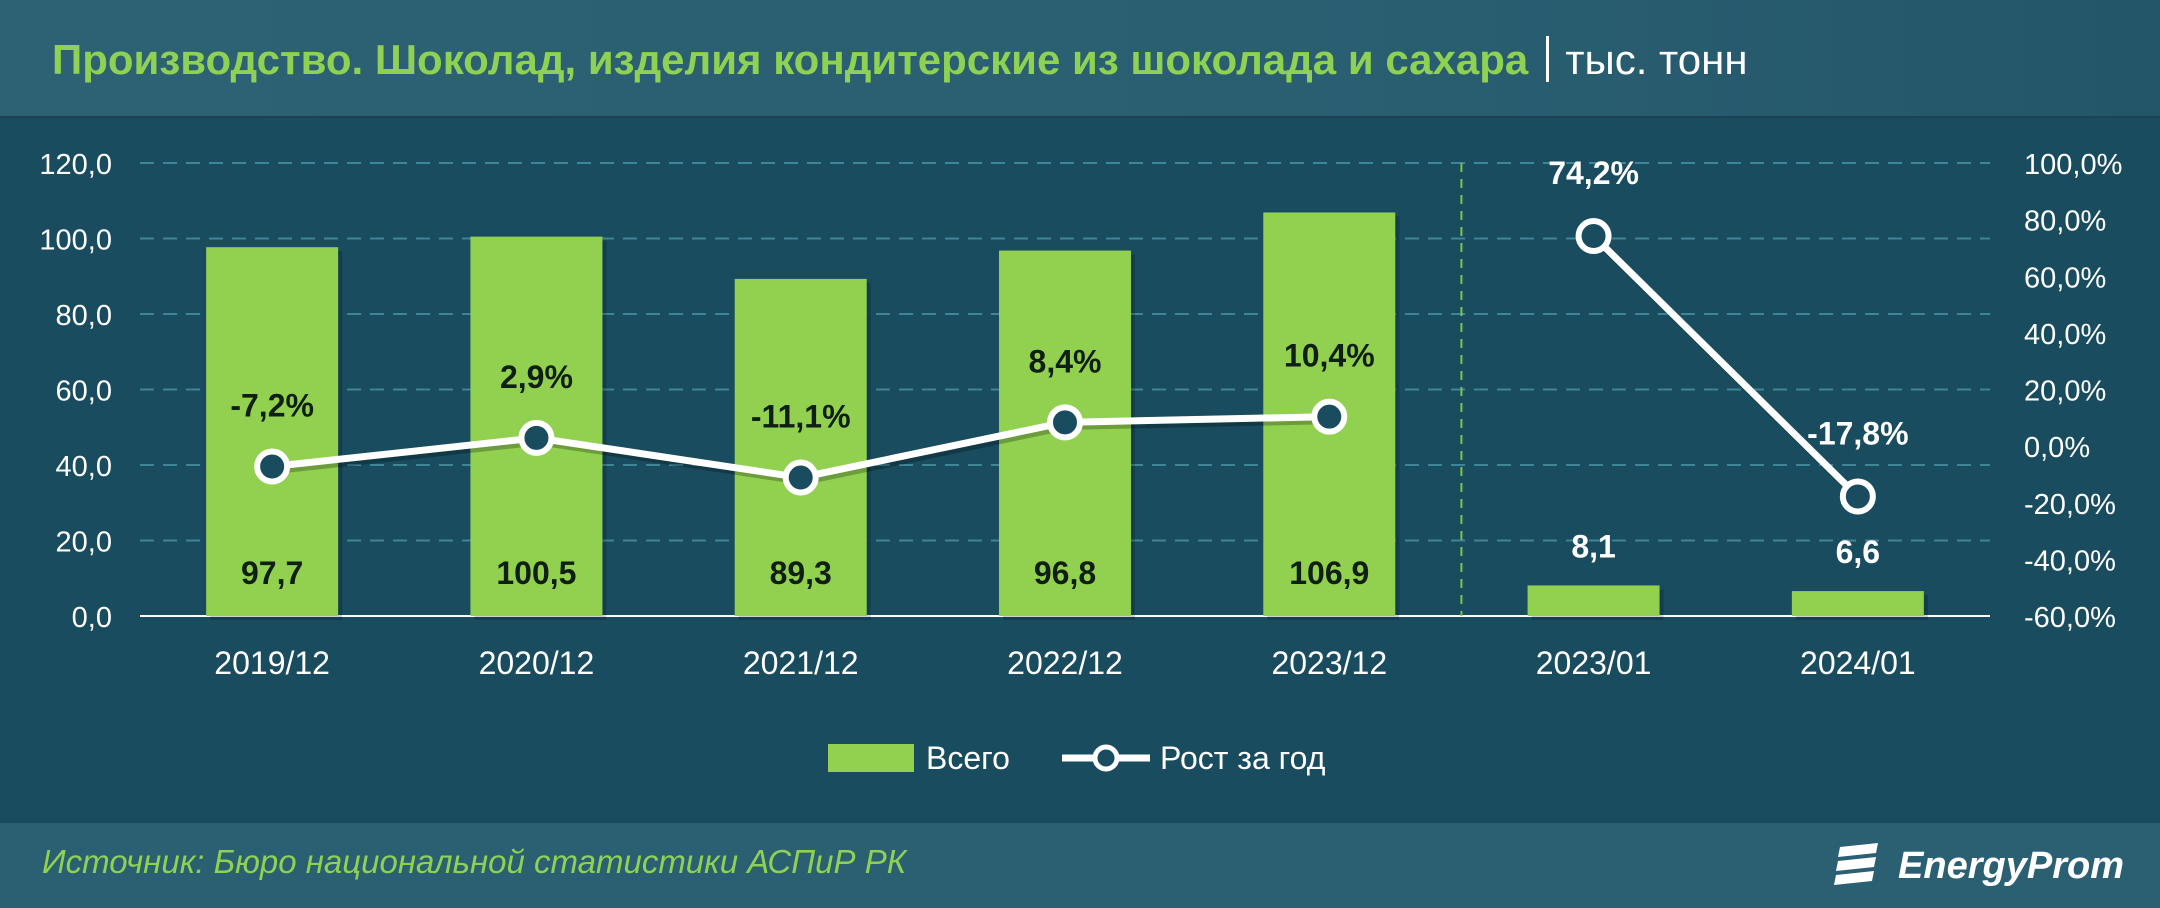 The image size is (2160, 908). Describe the element at coordinates (2070, 618) in the screenshot. I see `y-right-tick-label: -60,0%` at that location.